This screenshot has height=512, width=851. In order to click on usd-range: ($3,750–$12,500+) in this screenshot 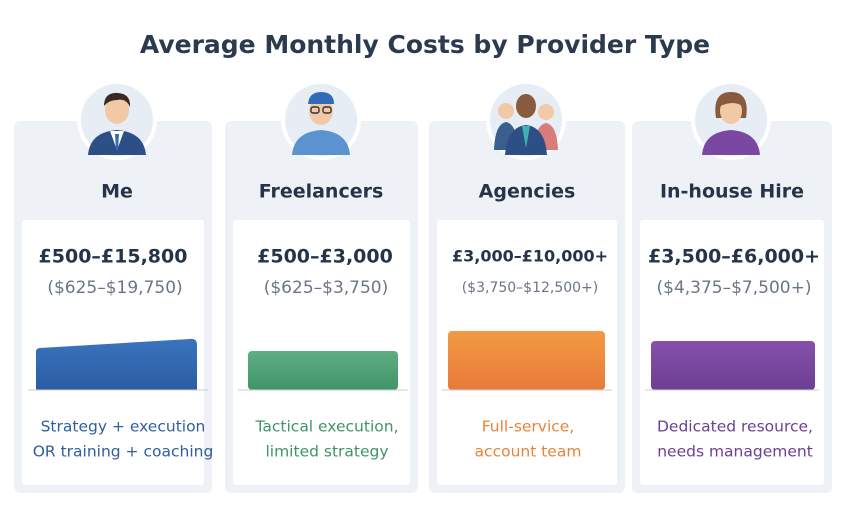, I will do `click(530, 288)`.